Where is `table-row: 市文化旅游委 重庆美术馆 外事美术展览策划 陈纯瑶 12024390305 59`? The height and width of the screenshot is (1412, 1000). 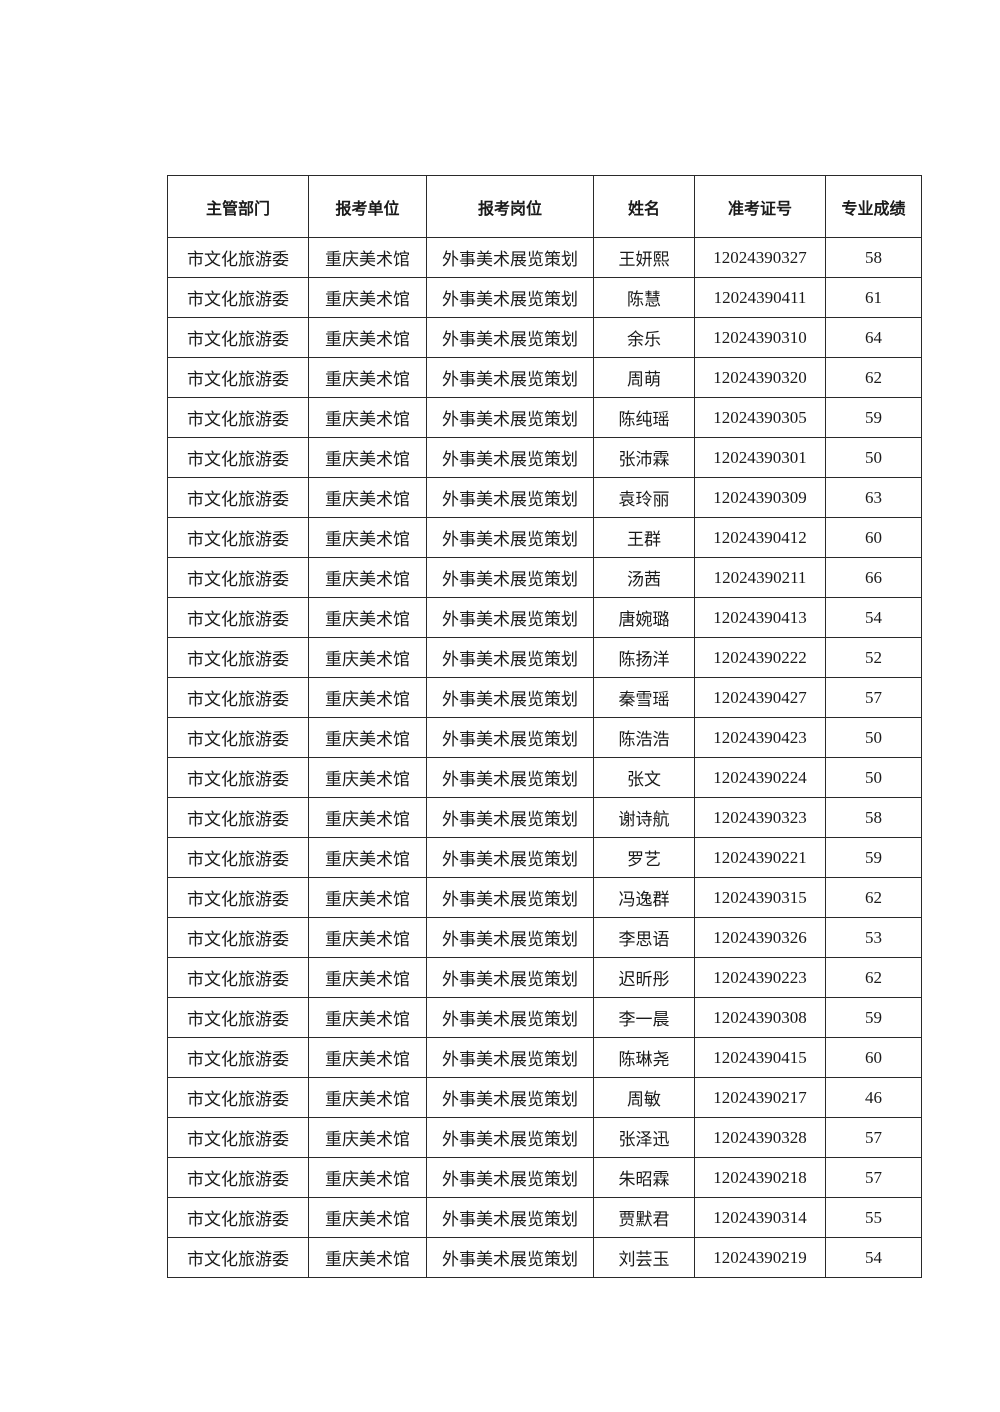 table-row: 市文化旅游委 重庆美术馆 外事美术展览策划 陈纯瑶 12024390305 59 is located at coordinates (544, 417).